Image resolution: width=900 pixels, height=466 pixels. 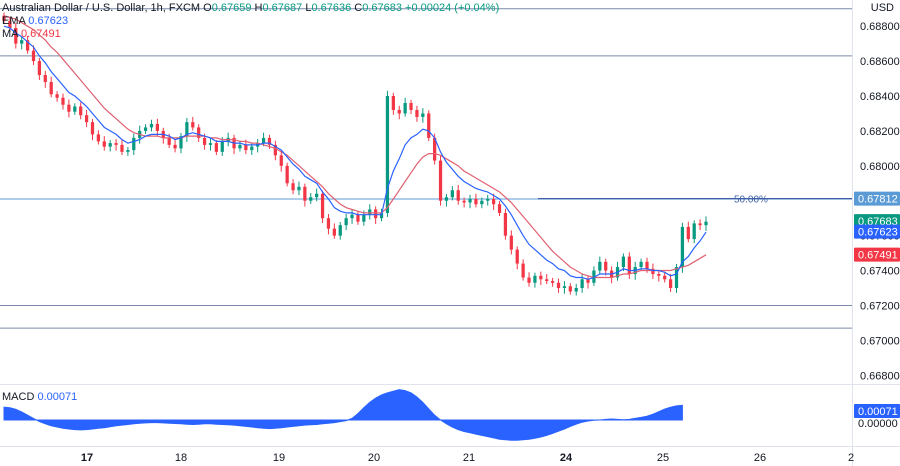 I want to click on x-tick-label: 19, so click(x=279, y=458).